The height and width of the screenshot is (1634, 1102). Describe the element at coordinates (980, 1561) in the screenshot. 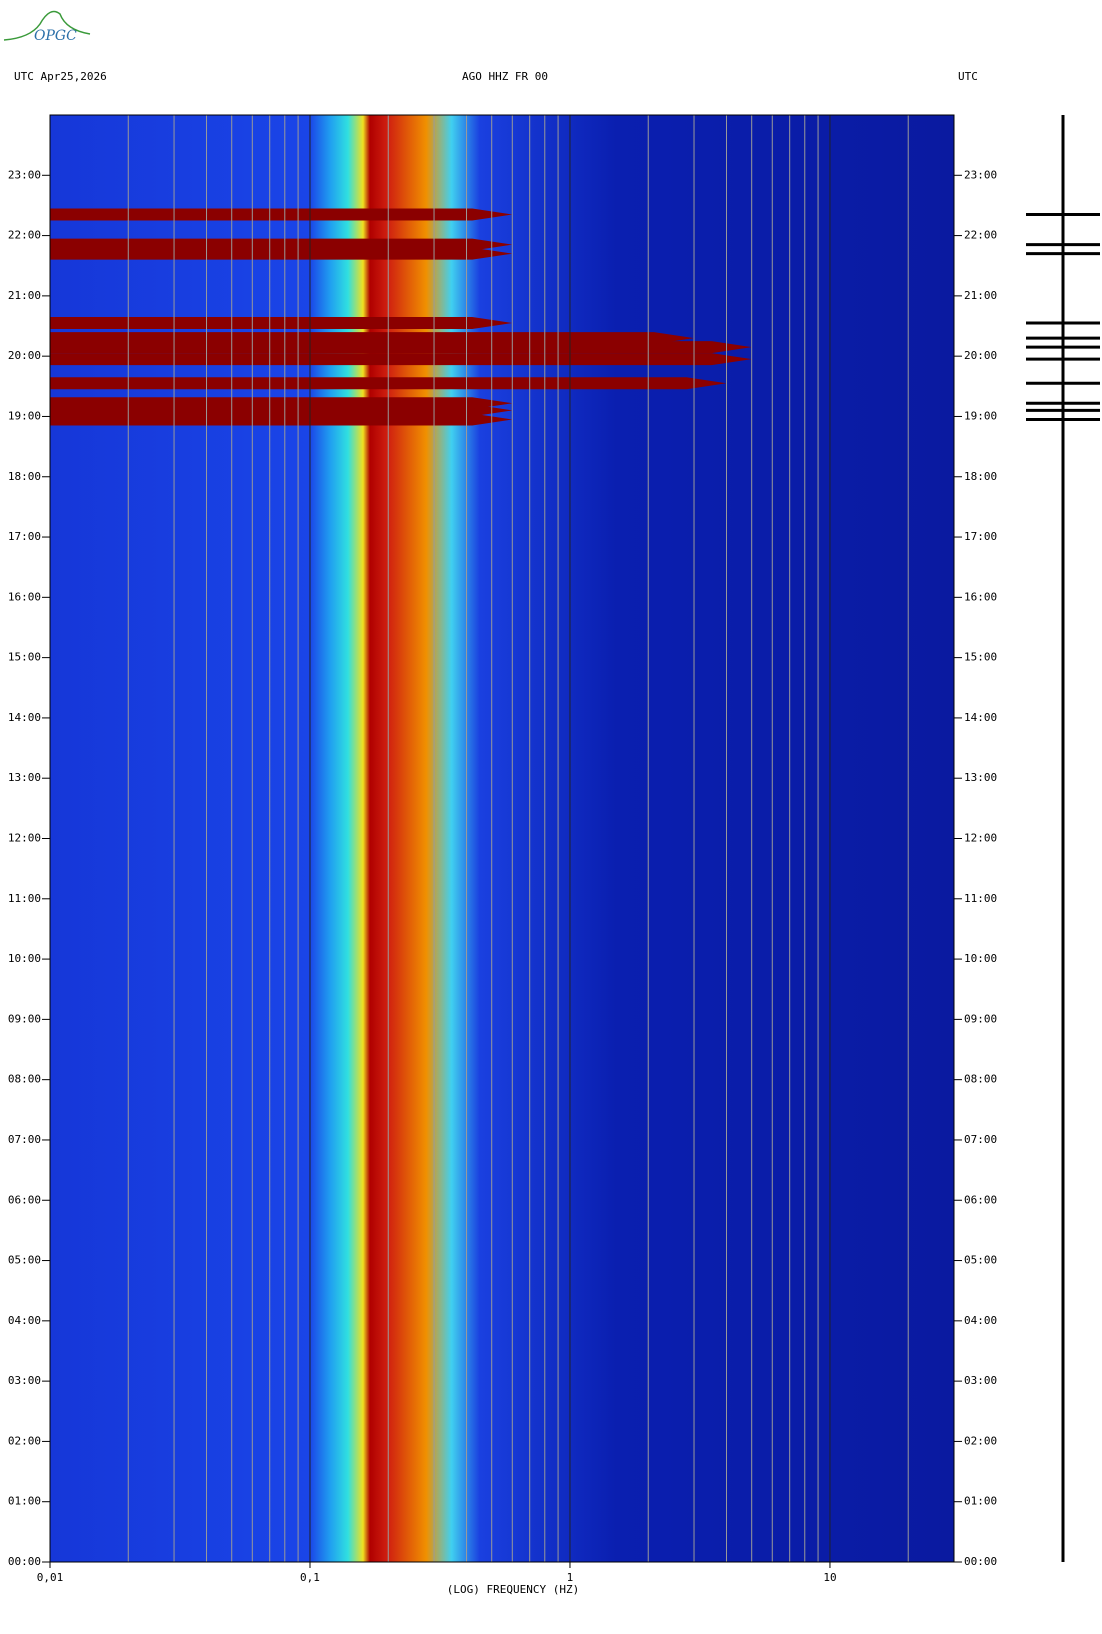

I see `y-tick-label-right: 00:00` at that location.